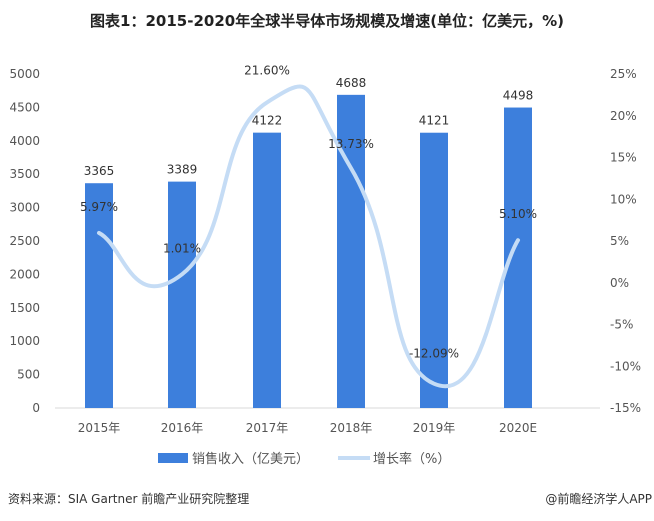 The height and width of the screenshot is (521, 654). Describe the element at coordinates (24, 107) in the screenshot. I see `y-left-tick: 4500` at that location.